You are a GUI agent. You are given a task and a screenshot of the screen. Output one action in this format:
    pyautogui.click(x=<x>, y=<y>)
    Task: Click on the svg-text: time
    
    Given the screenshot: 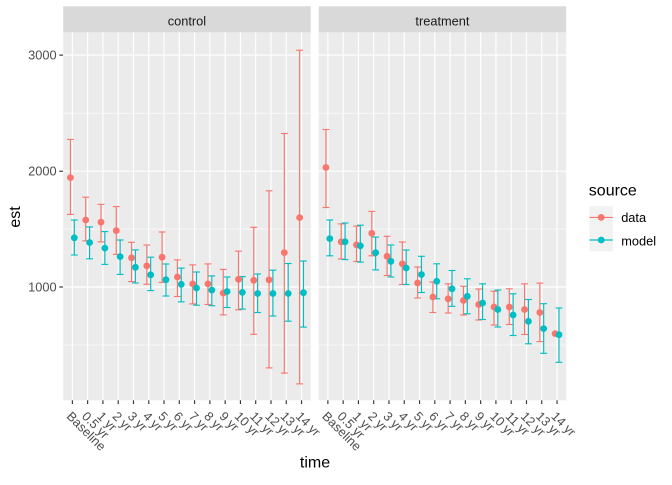 What is the action you would take?
    pyautogui.click(x=315, y=463)
    